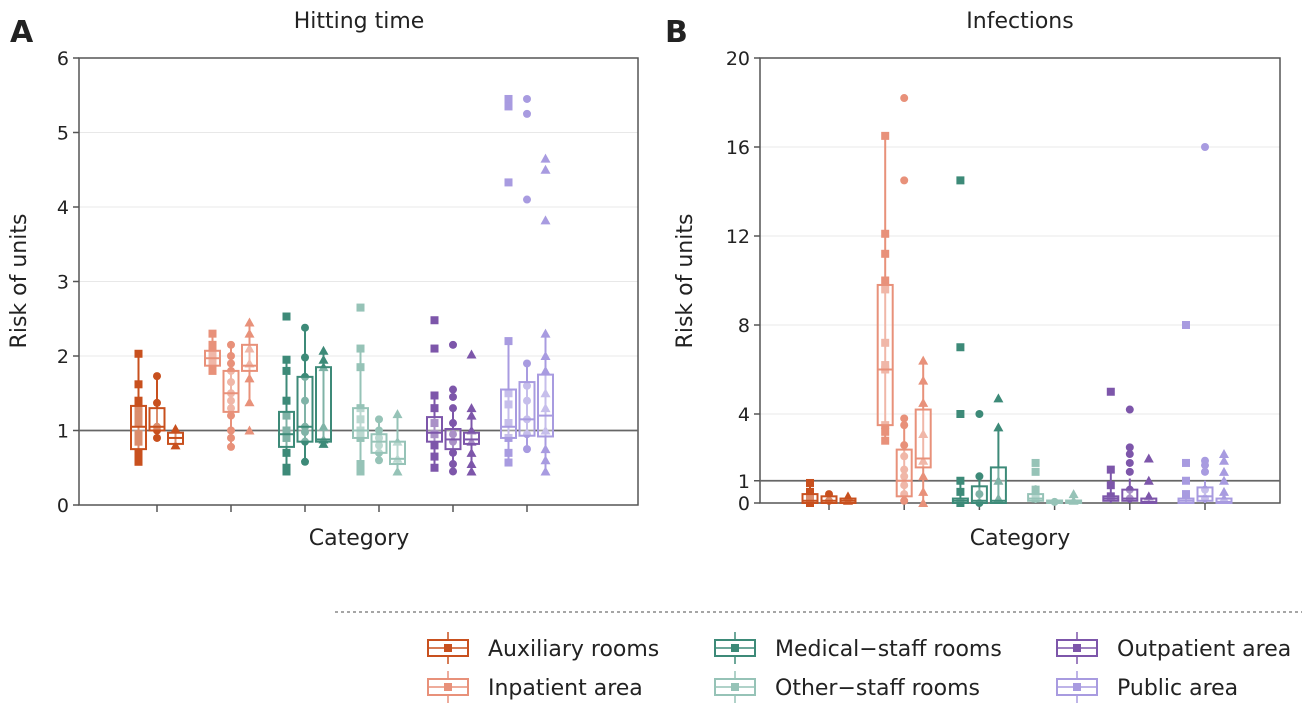 The width and height of the screenshot is (1306, 714). I want to click on y-tick-label: 20, so click(738, 59).